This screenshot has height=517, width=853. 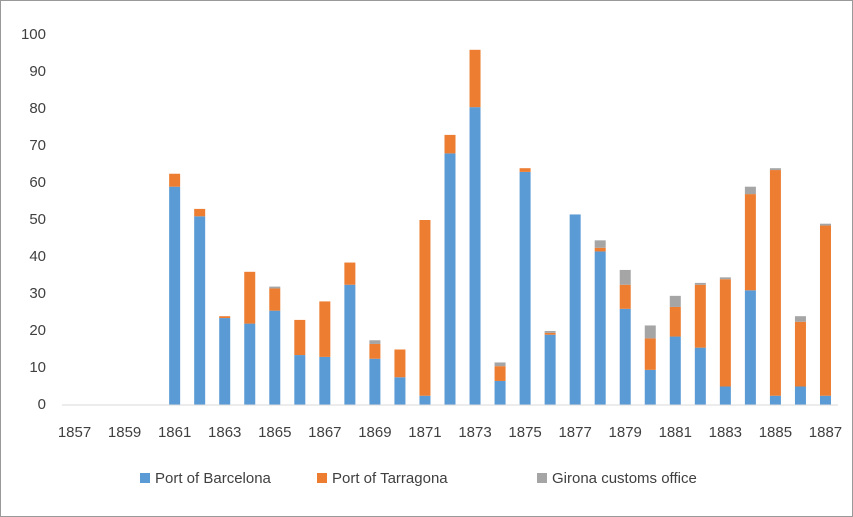 I want to click on y-tick-label: 0, so click(x=42, y=404).